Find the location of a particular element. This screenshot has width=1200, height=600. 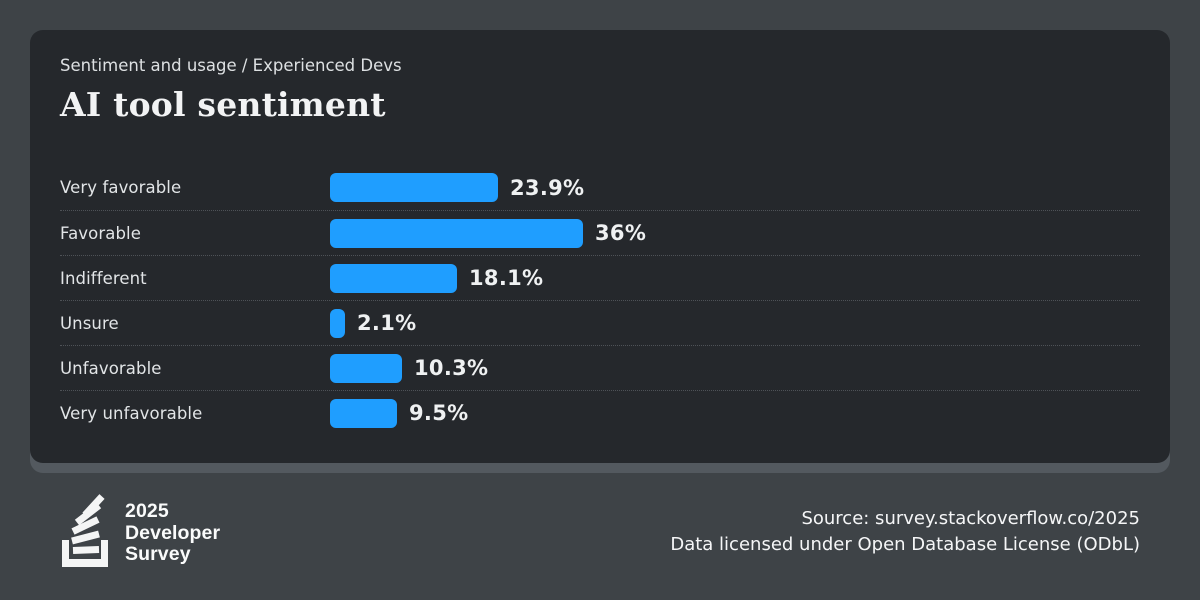

bar-value: 2.1% is located at coordinates (387, 323).